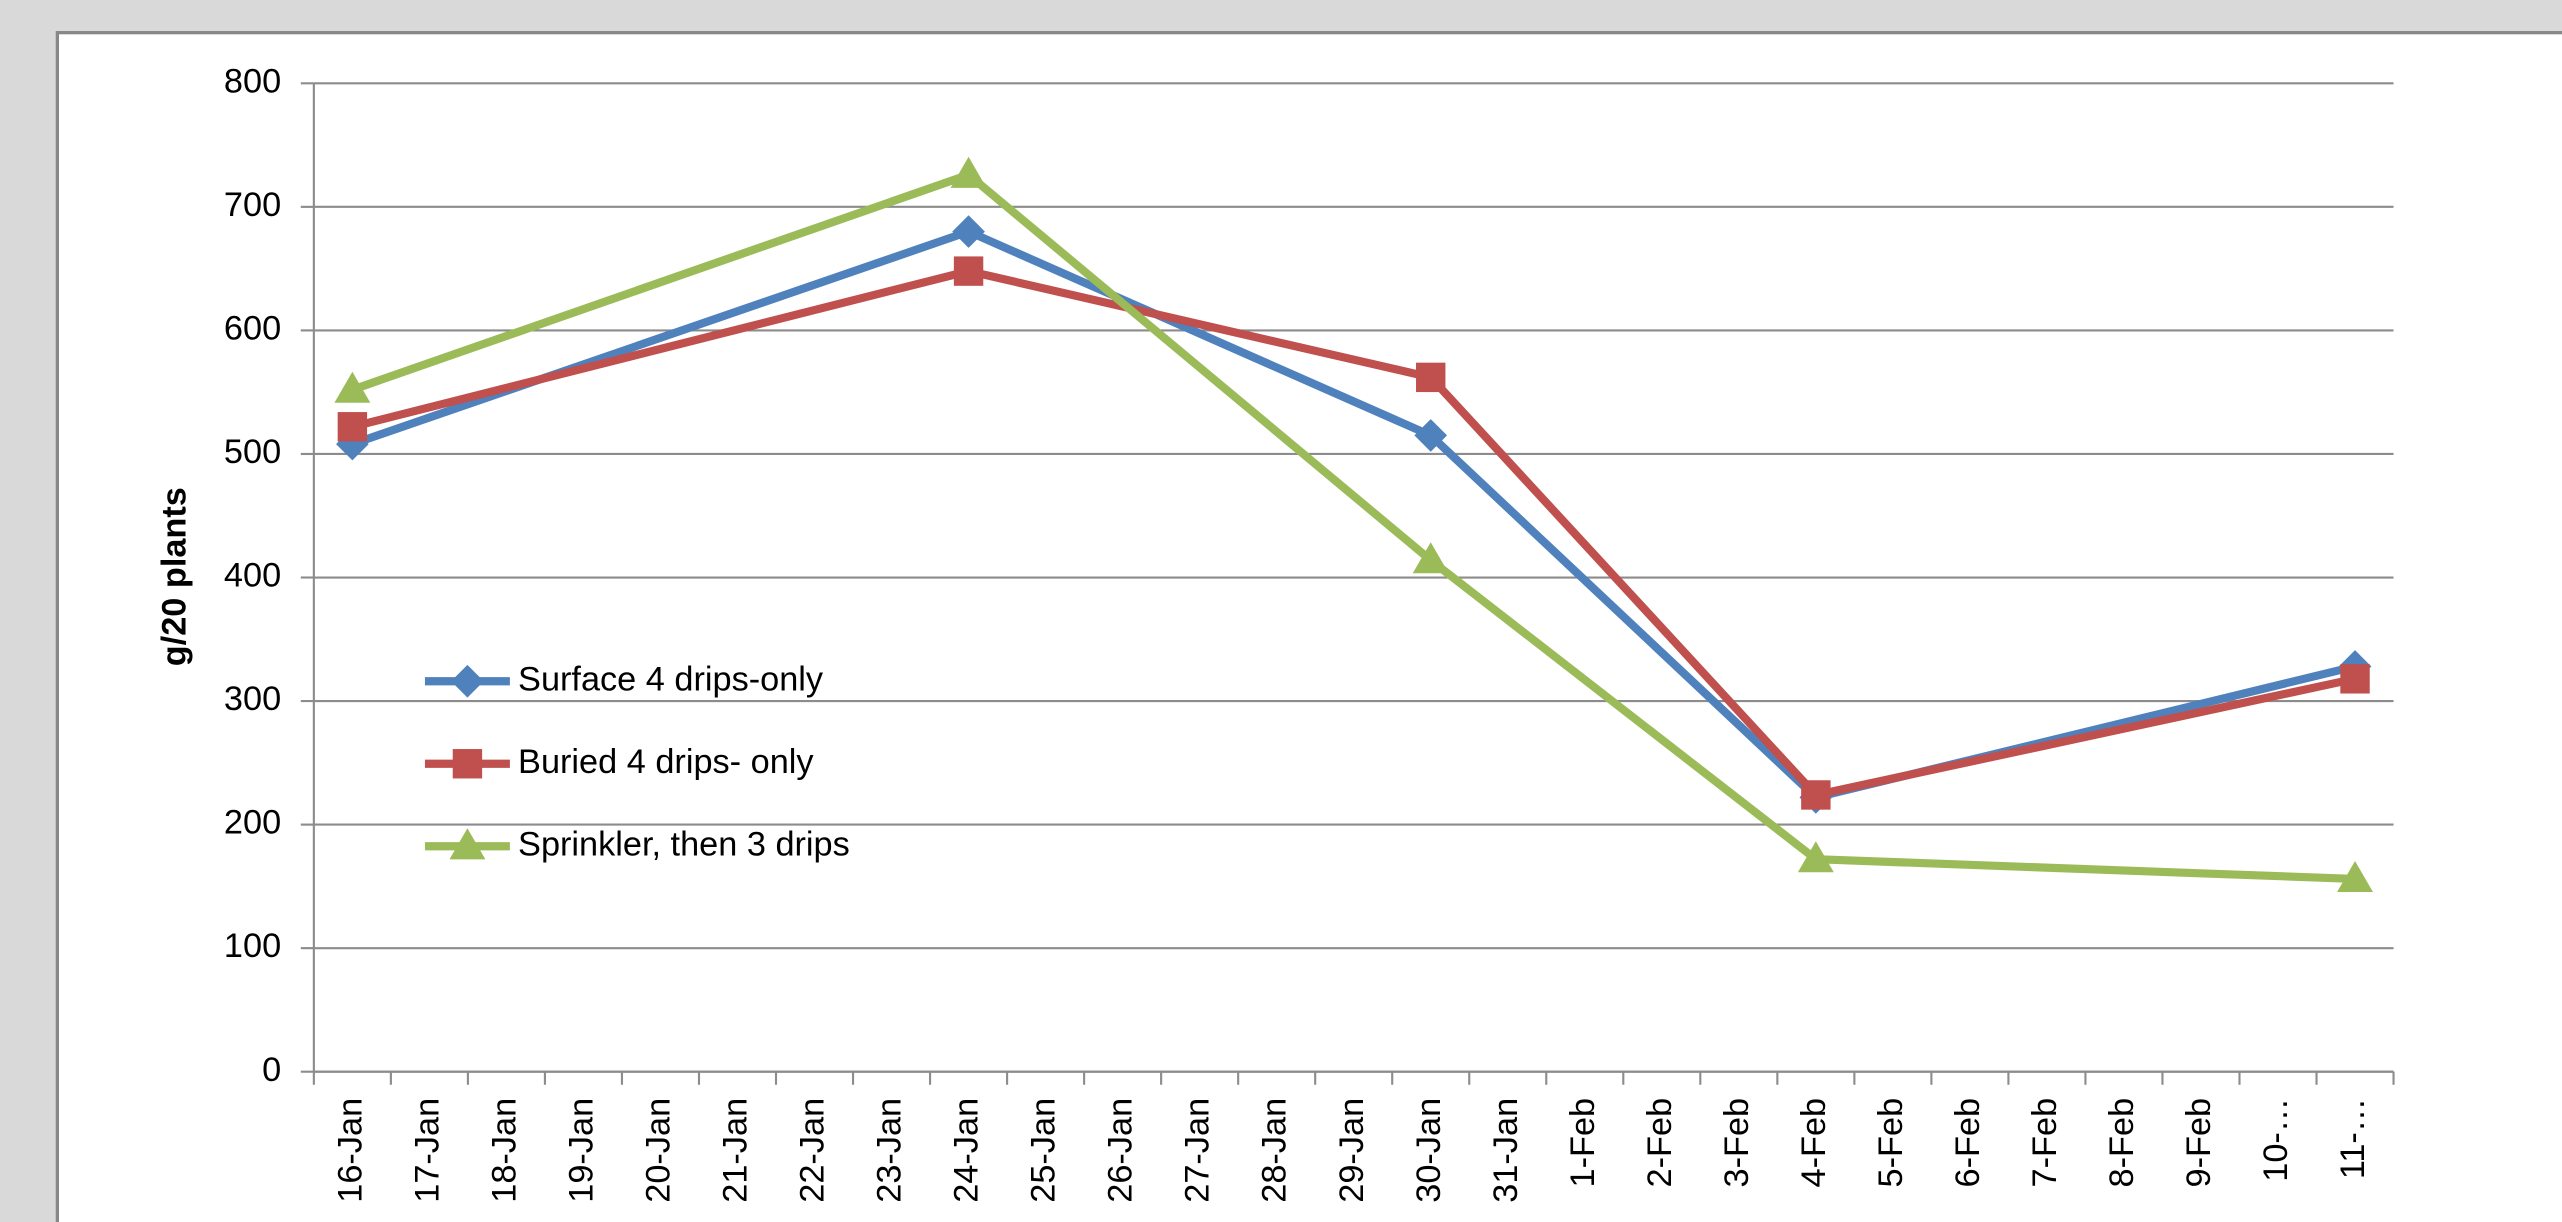 The height and width of the screenshot is (1222, 2562). I want to click on x-tick-label: 28-Jan, so click(1275, 1150).